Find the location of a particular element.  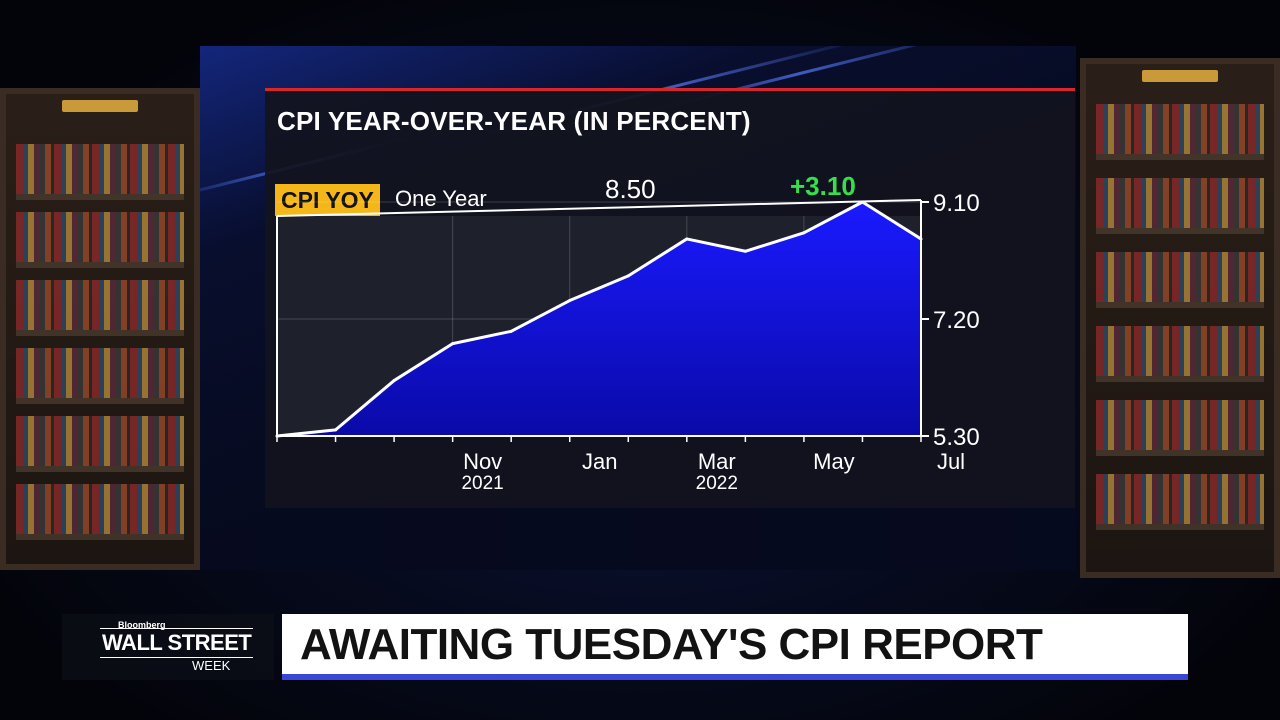

show-sub: WEEK is located at coordinates (211, 665).